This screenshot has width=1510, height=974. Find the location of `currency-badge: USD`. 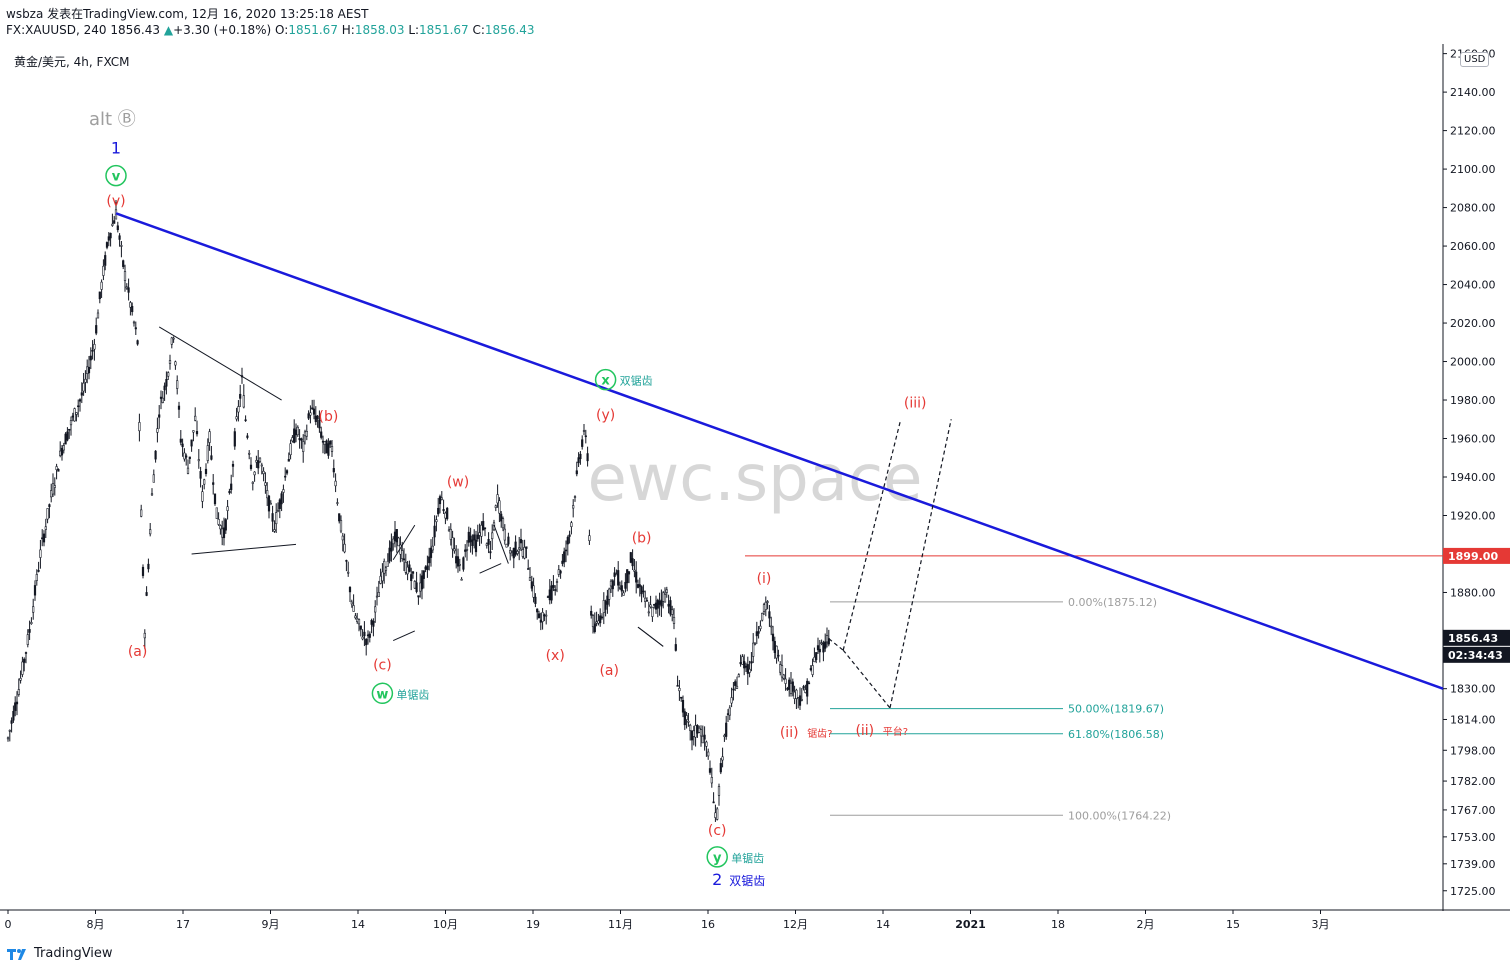

currency-badge: USD is located at coordinates (1475, 59).